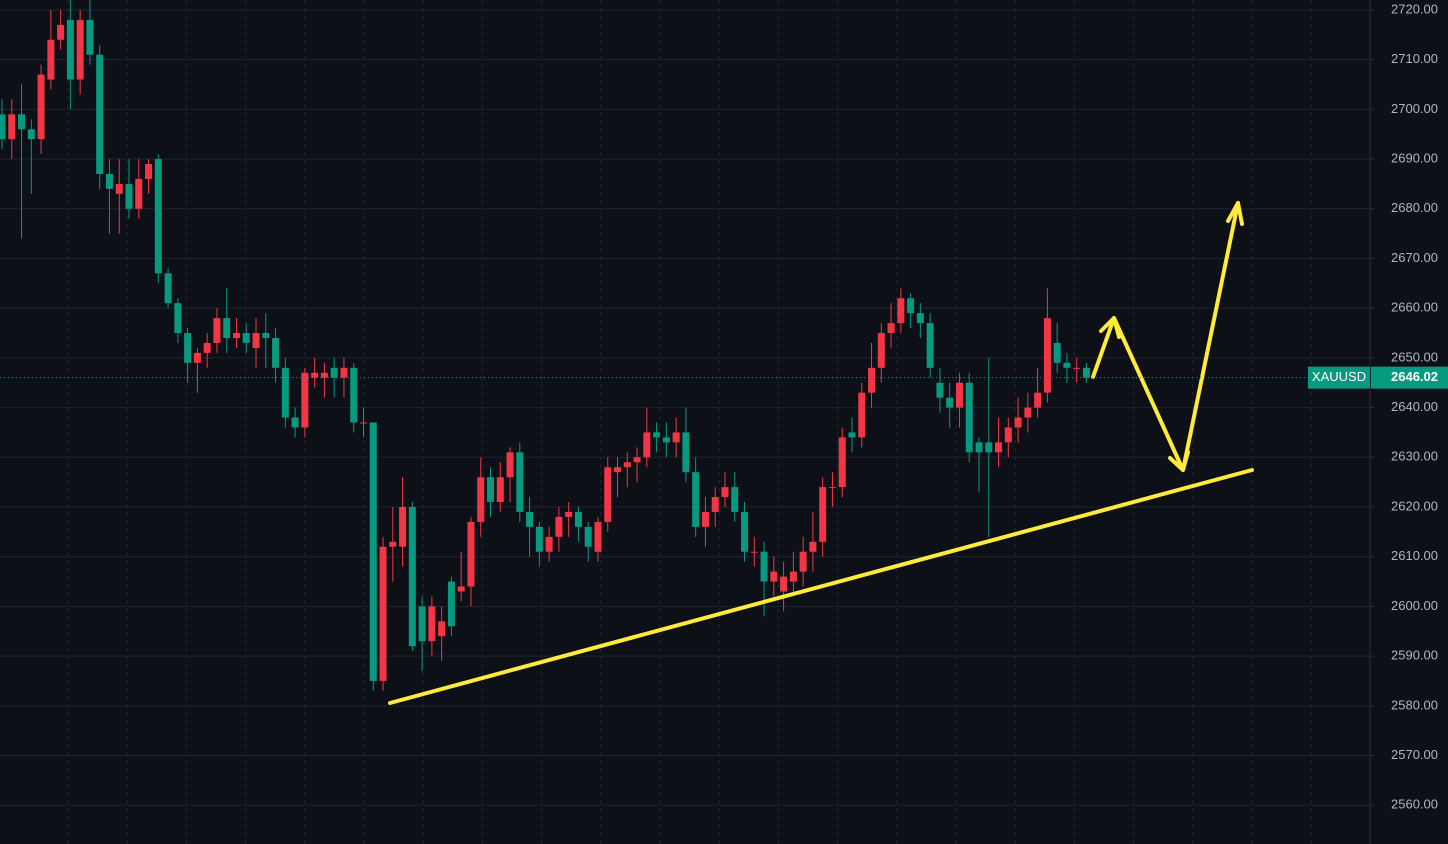 Image resolution: width=1448 pixels, height=844 pixels. Describe the element at coordinates (1414, 505) in the screenshot. I see `y-tick-label: 2620.00` at that location.